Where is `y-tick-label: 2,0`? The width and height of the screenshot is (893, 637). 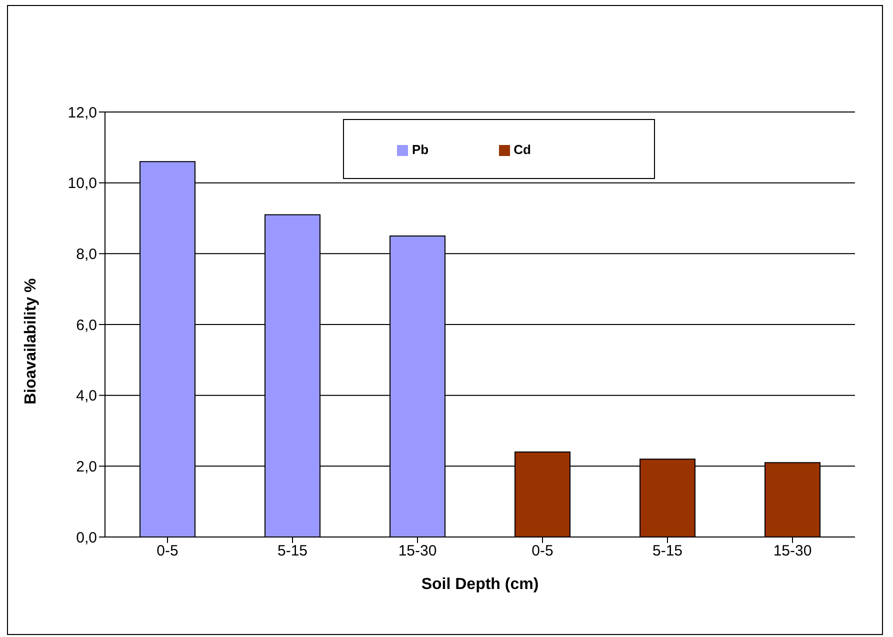 y-tick-label: 2,0 is located at coordinates (86, 467).